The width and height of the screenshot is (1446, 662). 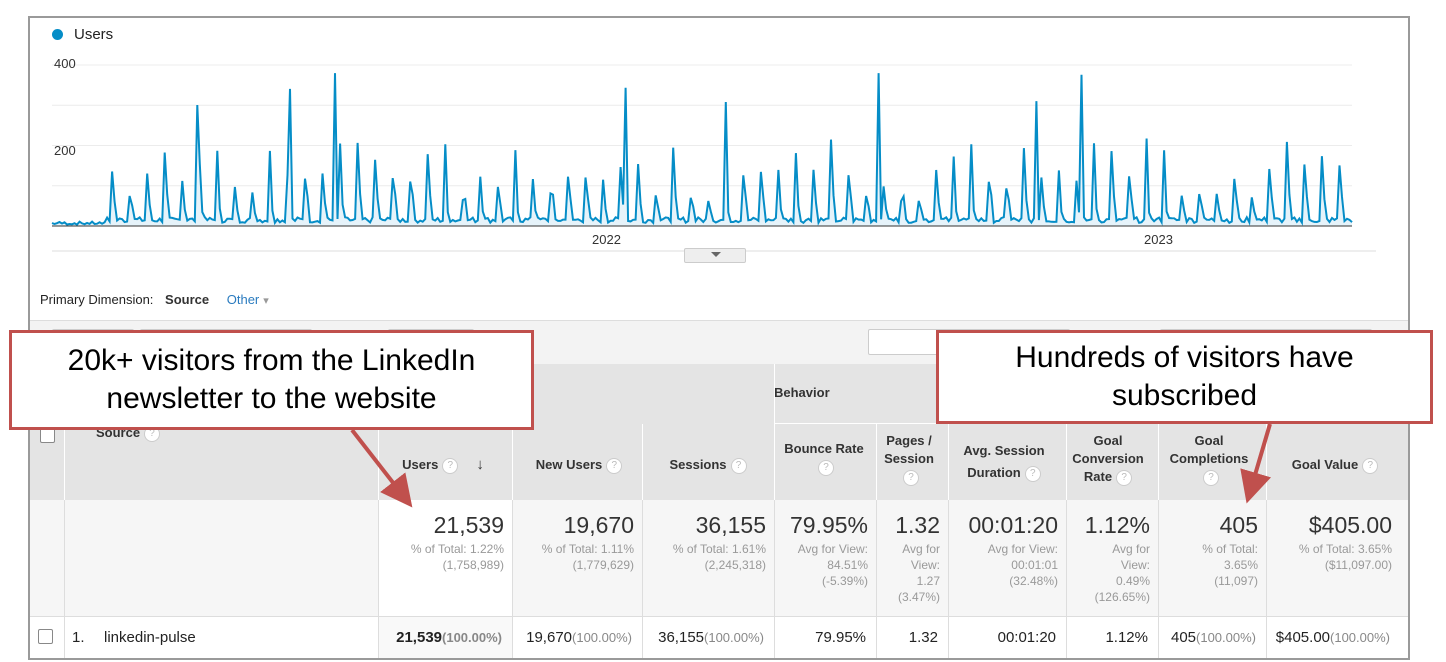 I want to click on users-legend-dot, so click(x=57, y=34).